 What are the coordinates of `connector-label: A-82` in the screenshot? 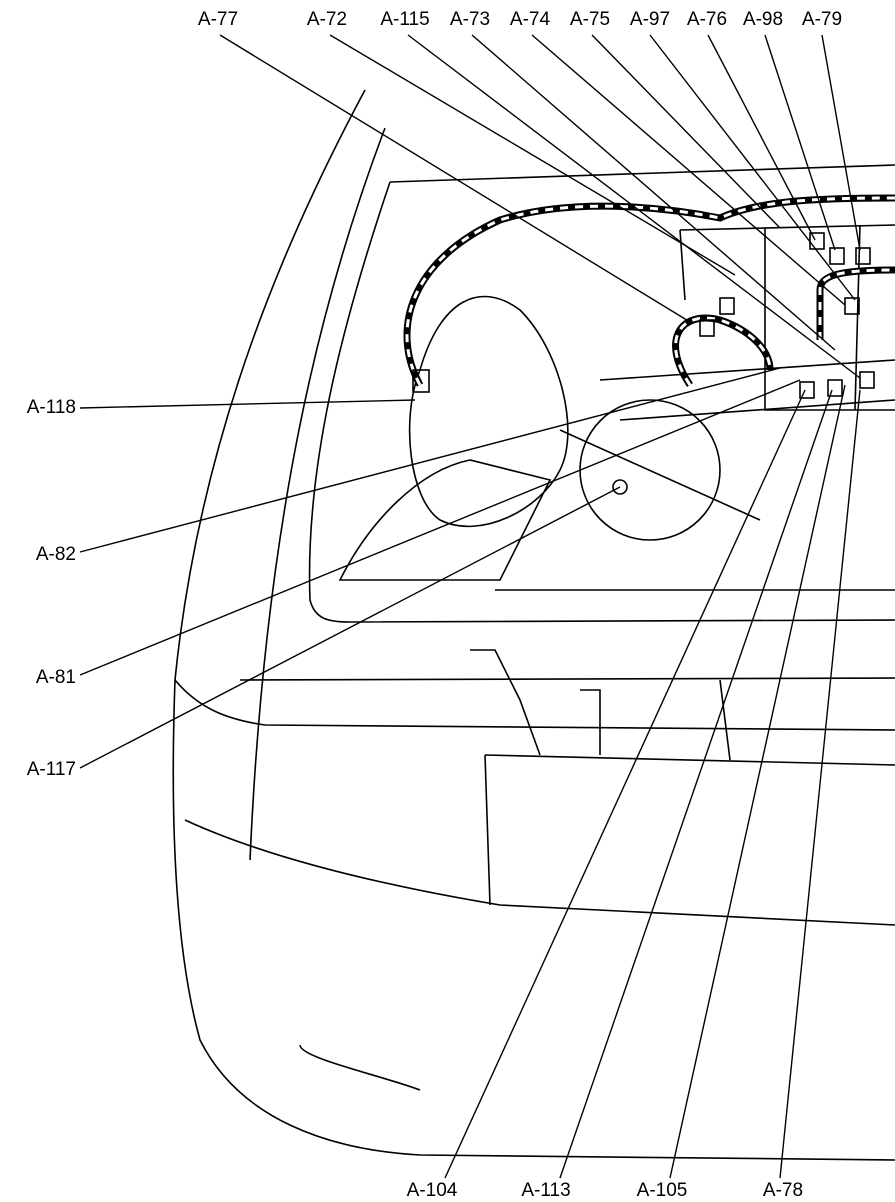 It's located at (56, 554).